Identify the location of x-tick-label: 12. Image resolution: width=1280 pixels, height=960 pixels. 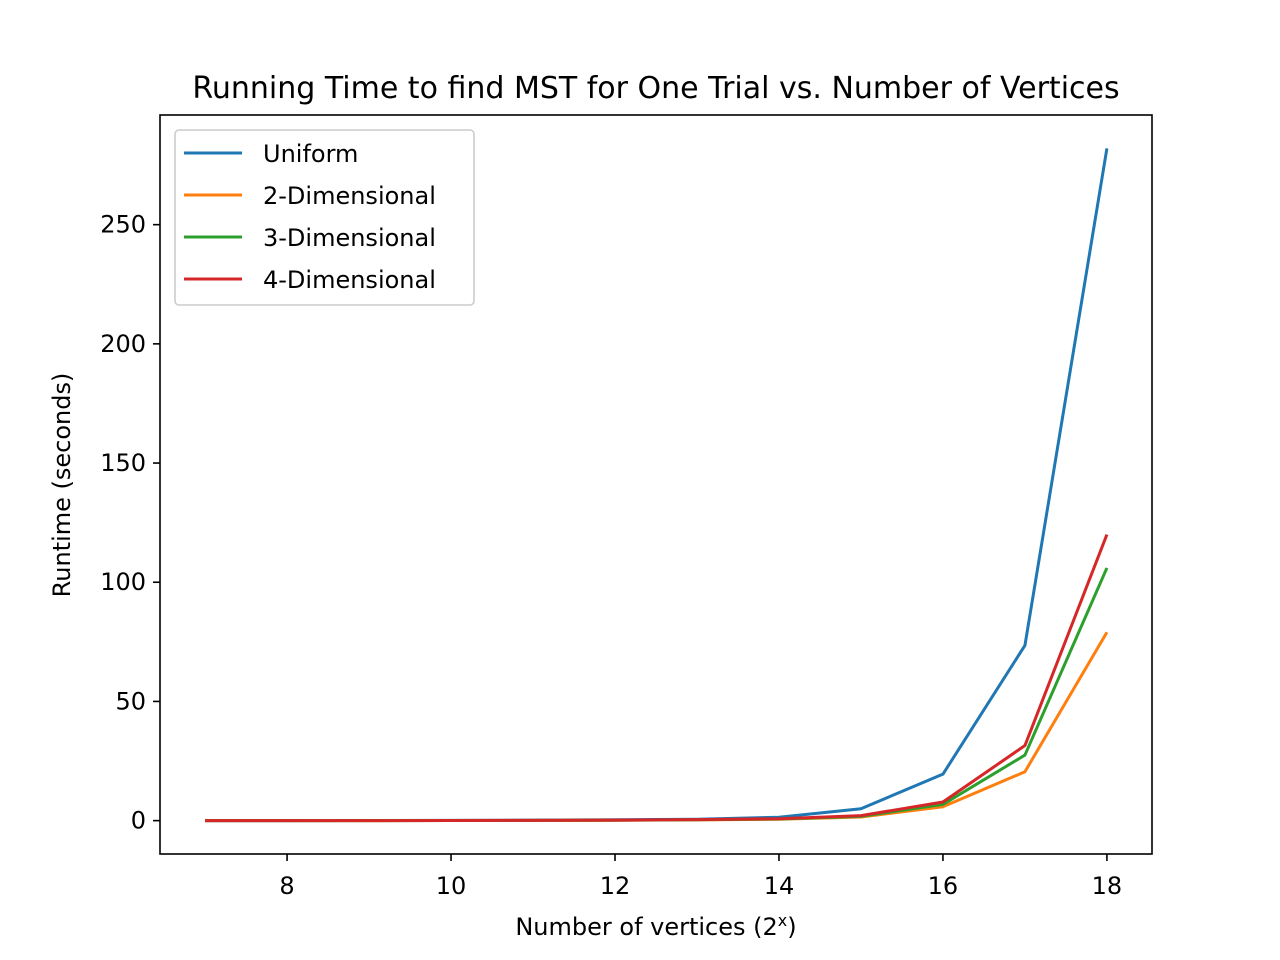
(615, 886).